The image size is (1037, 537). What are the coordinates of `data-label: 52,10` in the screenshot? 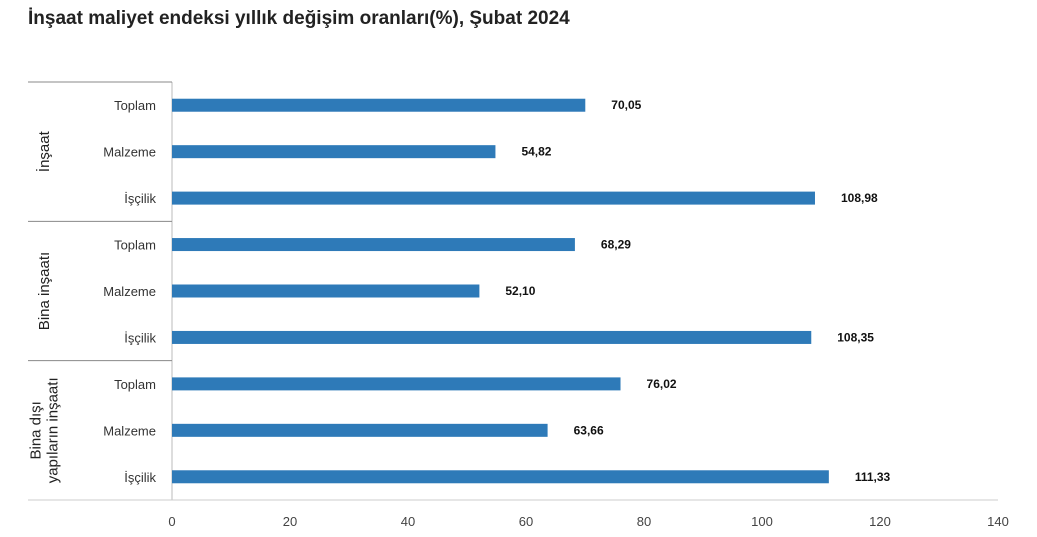 It's located at (520, 291).